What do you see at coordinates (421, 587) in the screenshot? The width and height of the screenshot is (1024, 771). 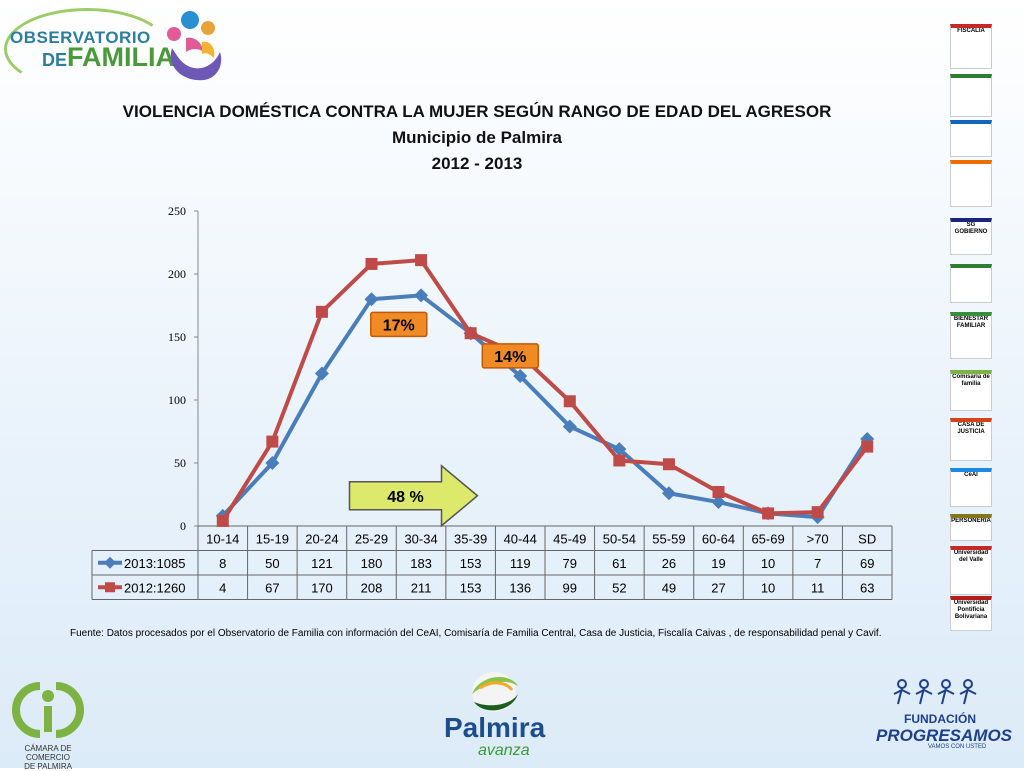 I see `table-value-cell: 211` at bounding box center [421, 587].